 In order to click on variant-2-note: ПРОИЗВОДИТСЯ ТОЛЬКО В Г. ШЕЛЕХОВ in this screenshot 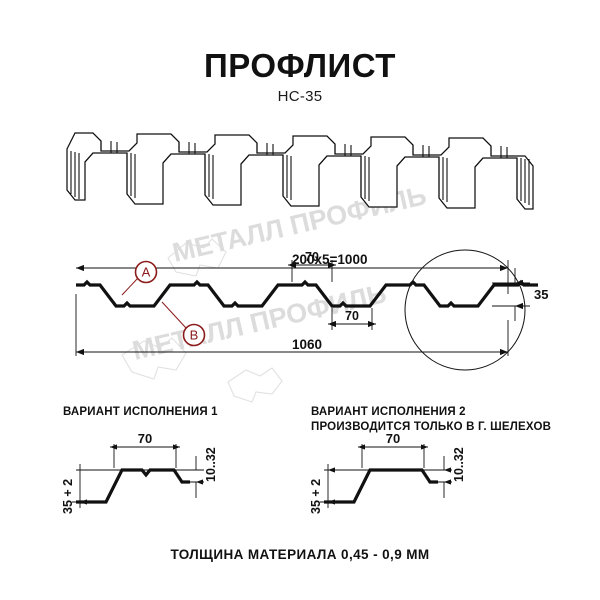, I will do `click(431, 427)`.